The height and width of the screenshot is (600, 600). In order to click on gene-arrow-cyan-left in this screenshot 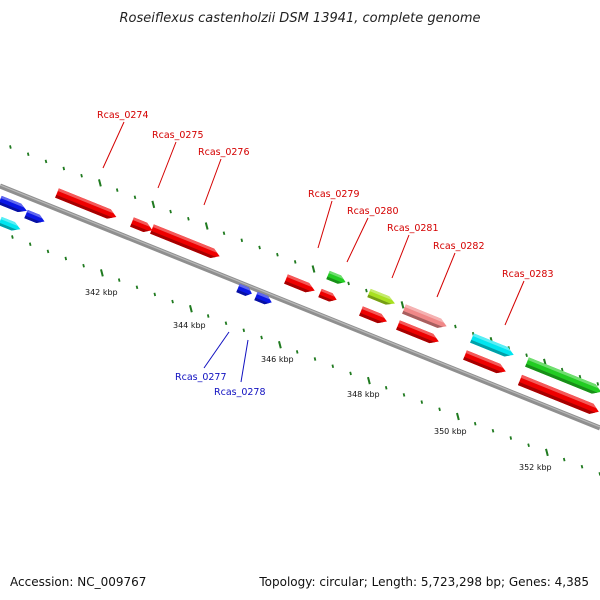, I will do `click(11, 225)`.